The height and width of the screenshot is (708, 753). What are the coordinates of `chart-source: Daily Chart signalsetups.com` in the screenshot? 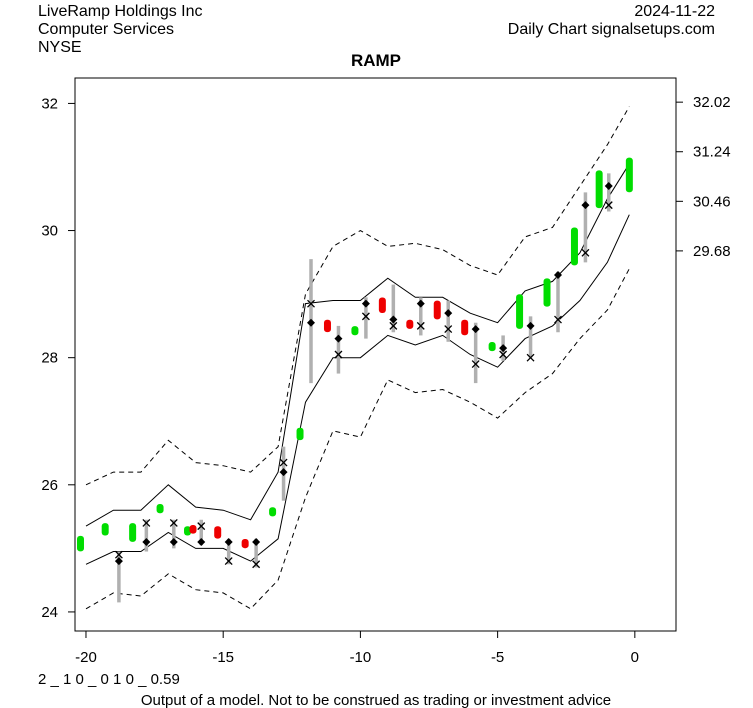 It's located at (611, 29).